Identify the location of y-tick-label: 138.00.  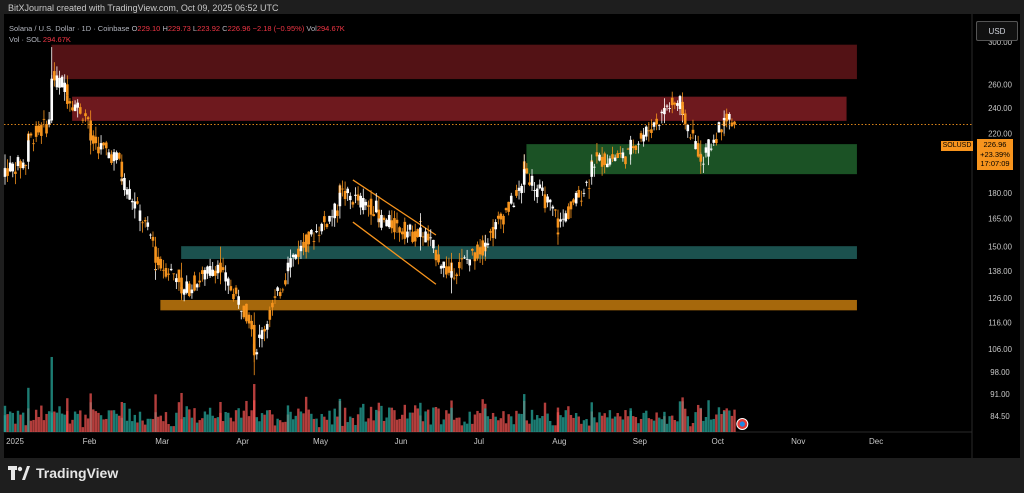
(1000, 271).